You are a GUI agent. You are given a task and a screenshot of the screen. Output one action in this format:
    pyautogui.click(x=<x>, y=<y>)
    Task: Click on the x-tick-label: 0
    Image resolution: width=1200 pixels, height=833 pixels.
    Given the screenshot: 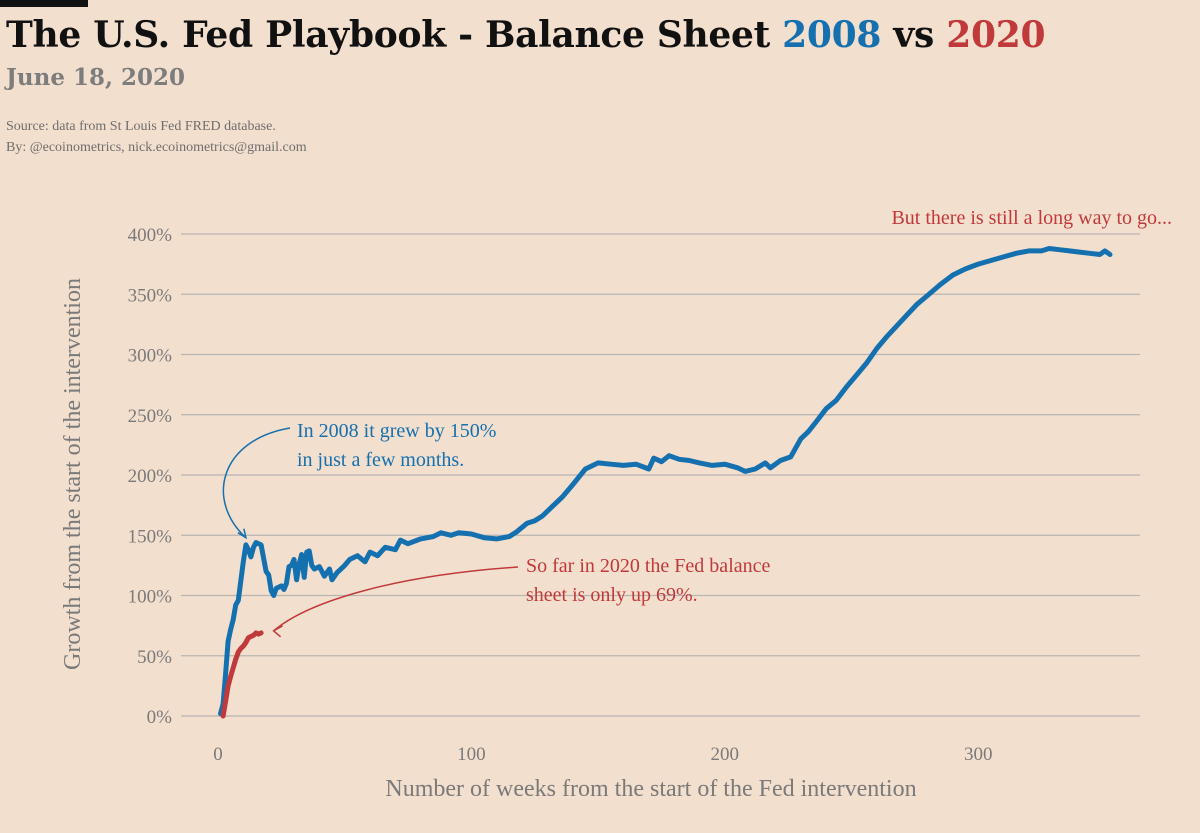 What is the action you would take?
    pyautogui.click(x=218, y=754)
    